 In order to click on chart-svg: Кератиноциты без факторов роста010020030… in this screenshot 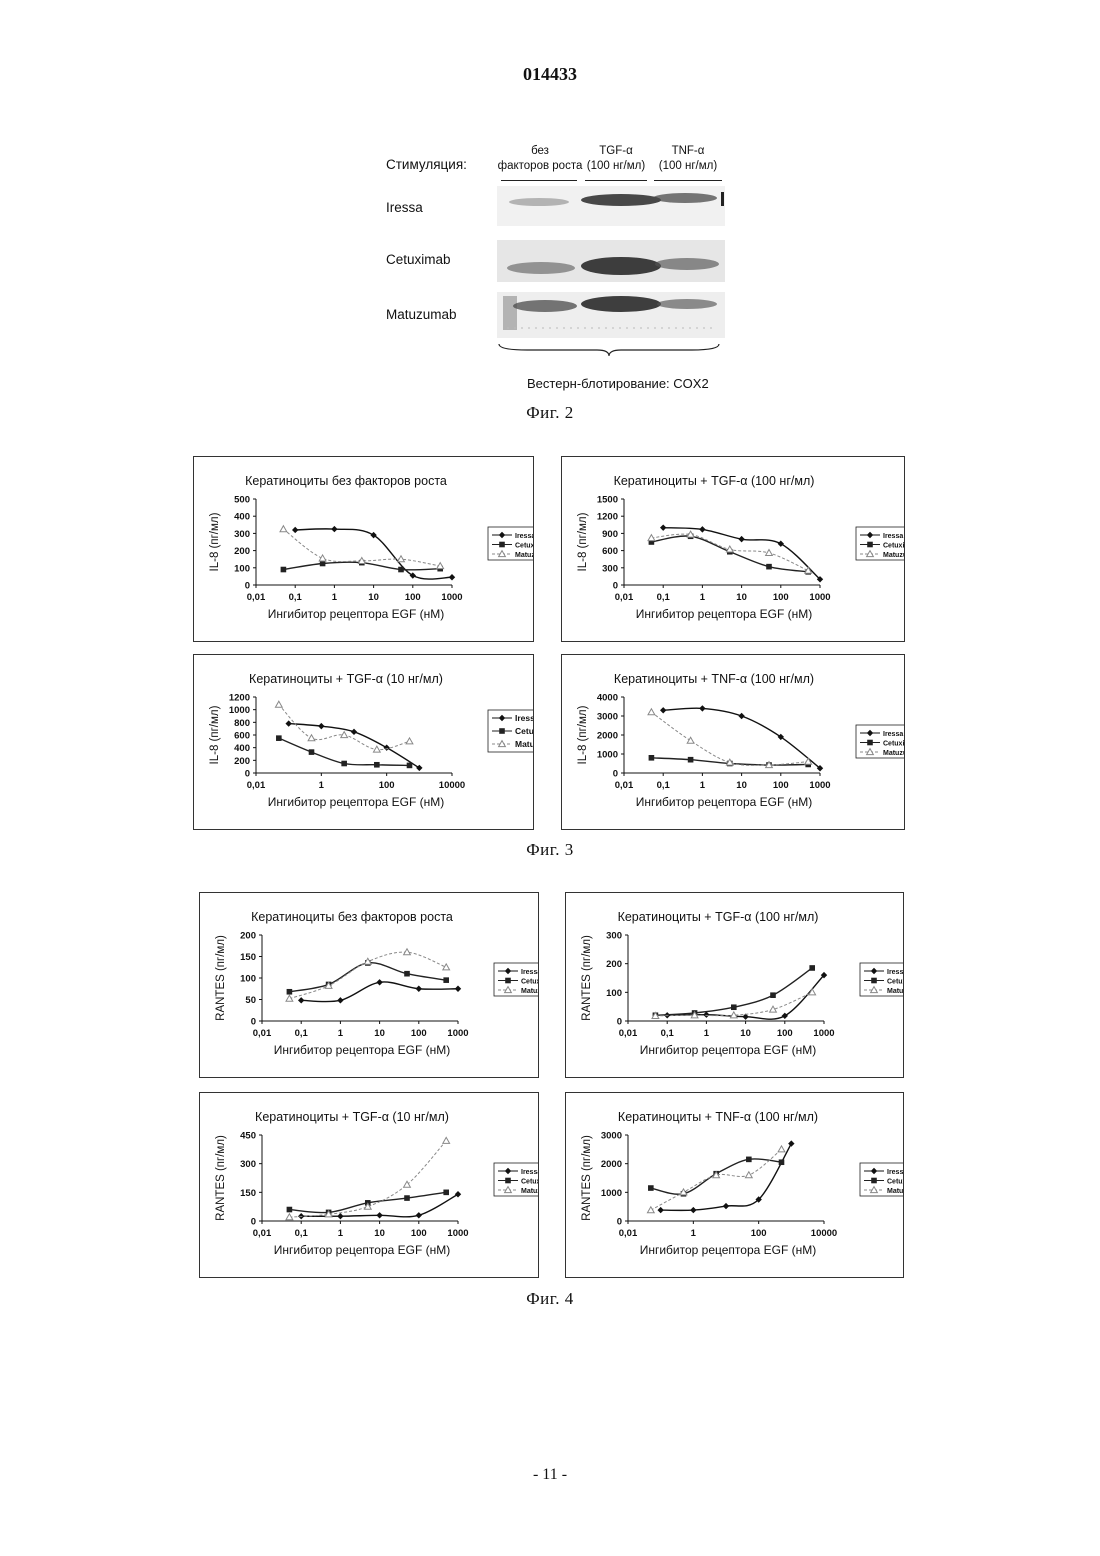, I will do `click(363, 549)`.